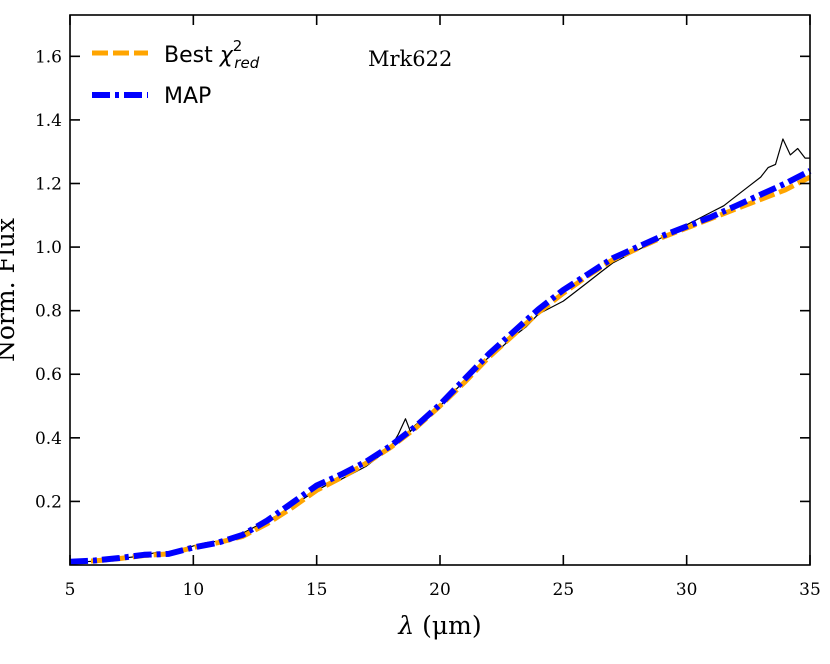 This screenshot has height=664, width=830. I want to click on x-tick-label: 20, so click(440, 590).